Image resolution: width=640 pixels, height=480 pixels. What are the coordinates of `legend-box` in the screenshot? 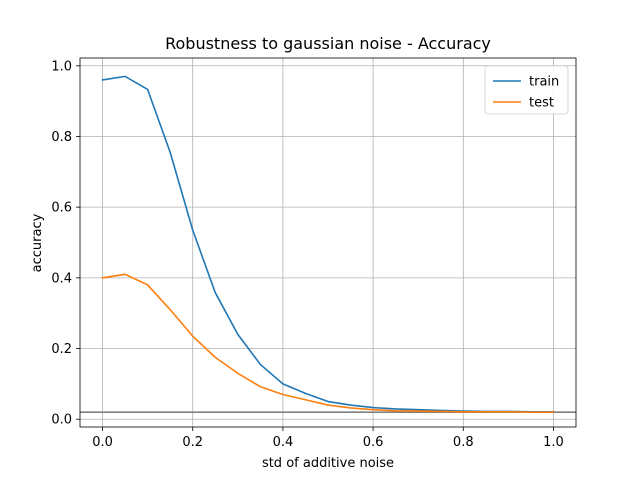 It's located at (526, 90).